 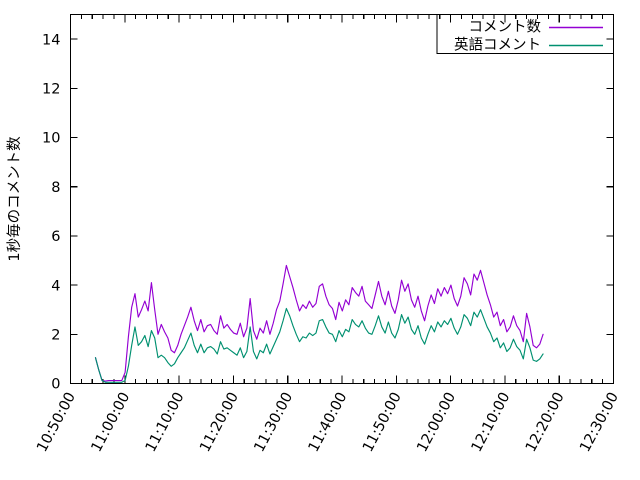 I want to click on y-tick-label: 4, so click(x=55, y=286).